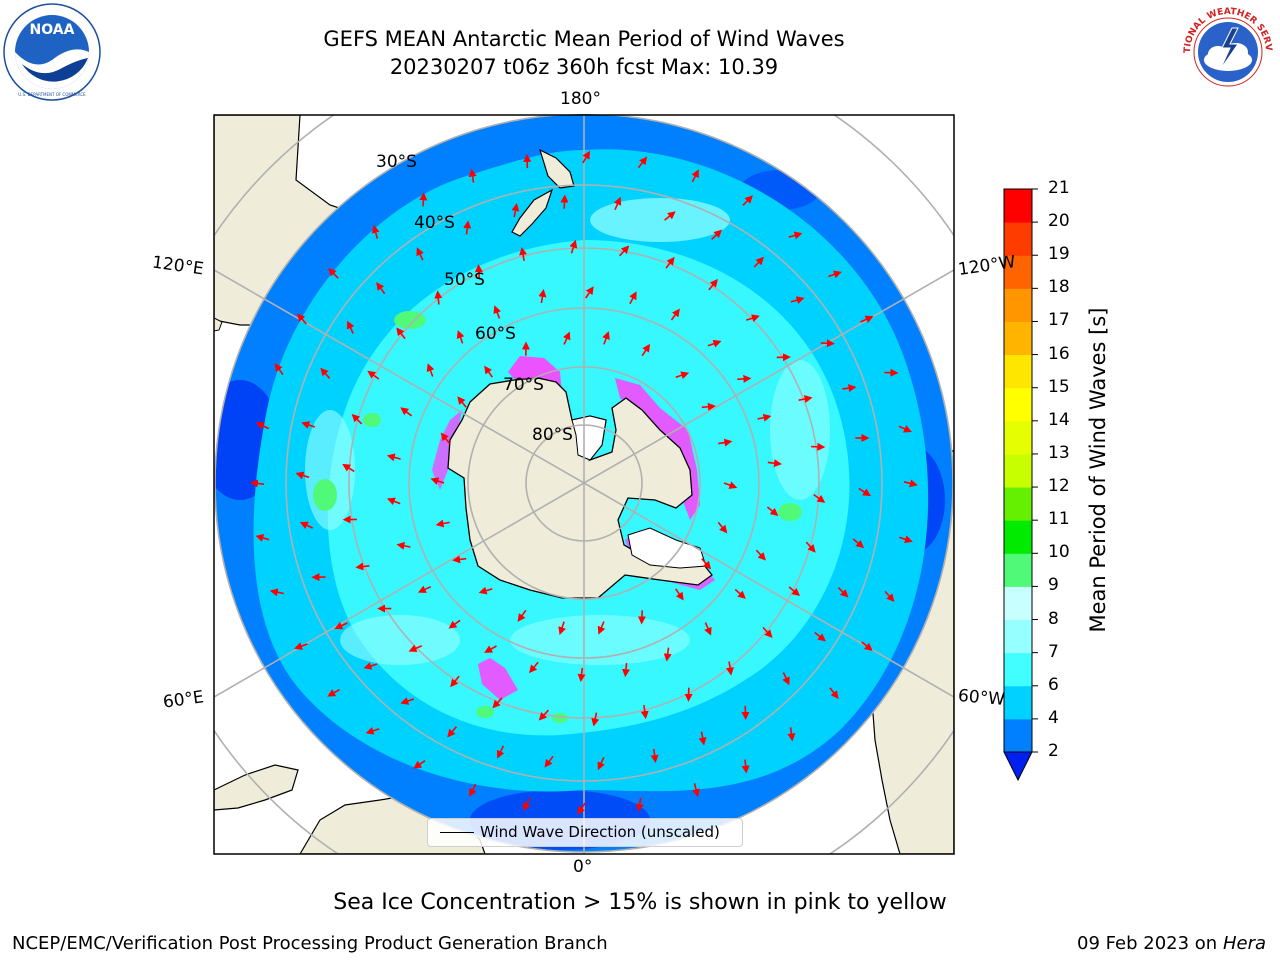 The width and height of the screenshot is (1280, 960). What do you see at coordinates (1059, 419) in the screenshot?
I see `colorbar-tick-label: 14` at bounding box center [1059, 419].